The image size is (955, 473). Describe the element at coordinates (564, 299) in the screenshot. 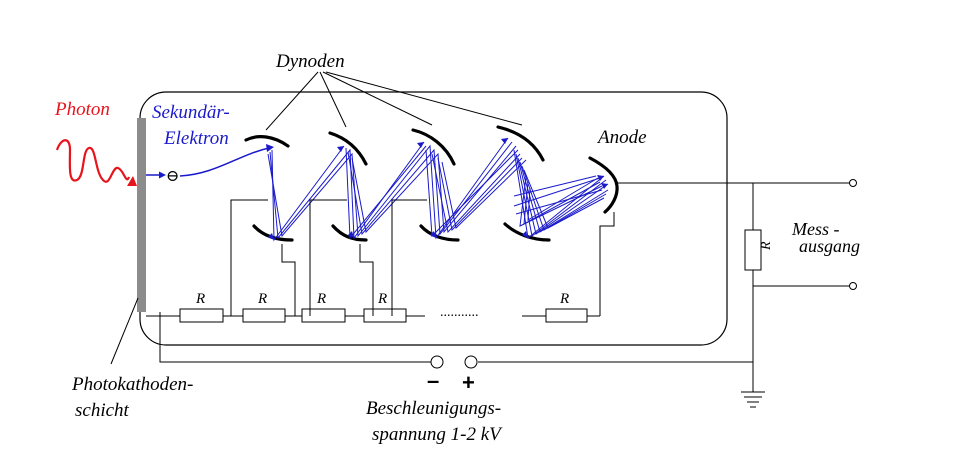

I see `resistor-label-5: R` at that location.